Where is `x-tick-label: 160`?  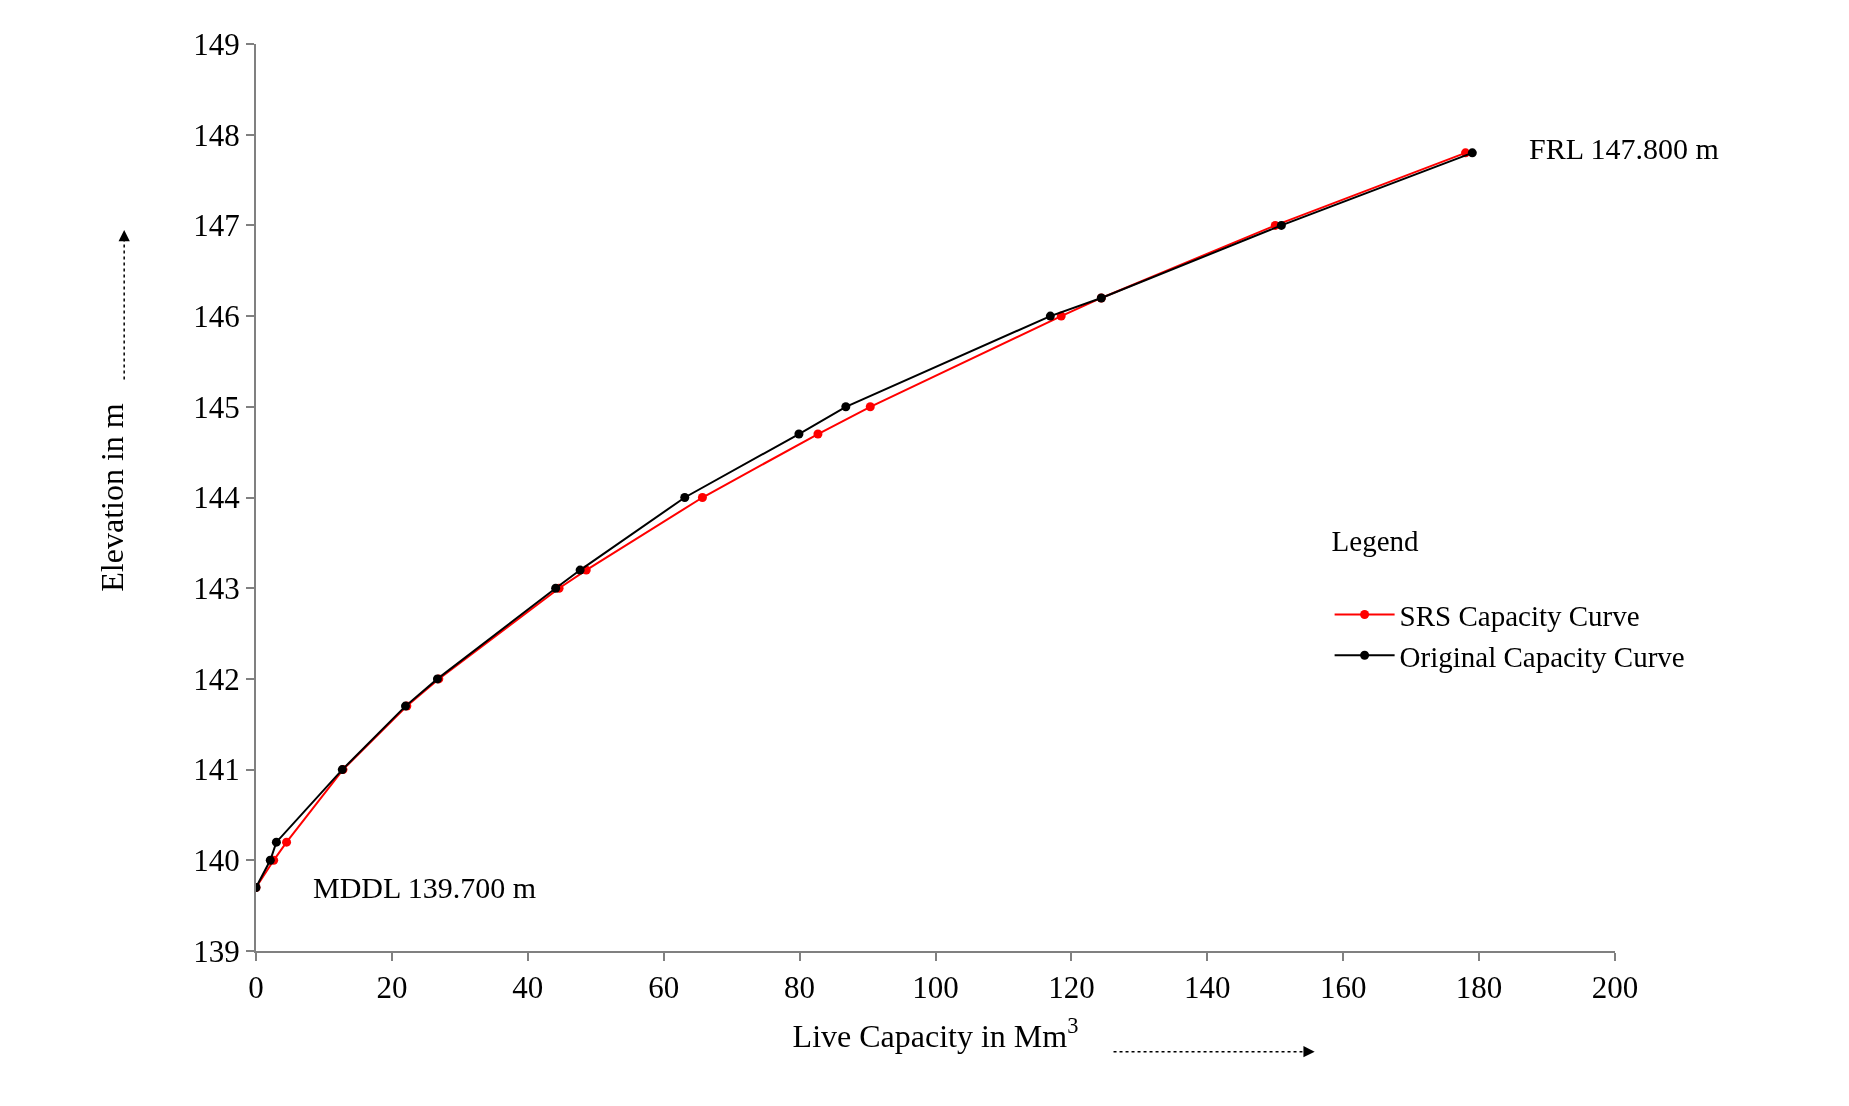 x-tick-label: 160 is located at coordinates (1343, 988).